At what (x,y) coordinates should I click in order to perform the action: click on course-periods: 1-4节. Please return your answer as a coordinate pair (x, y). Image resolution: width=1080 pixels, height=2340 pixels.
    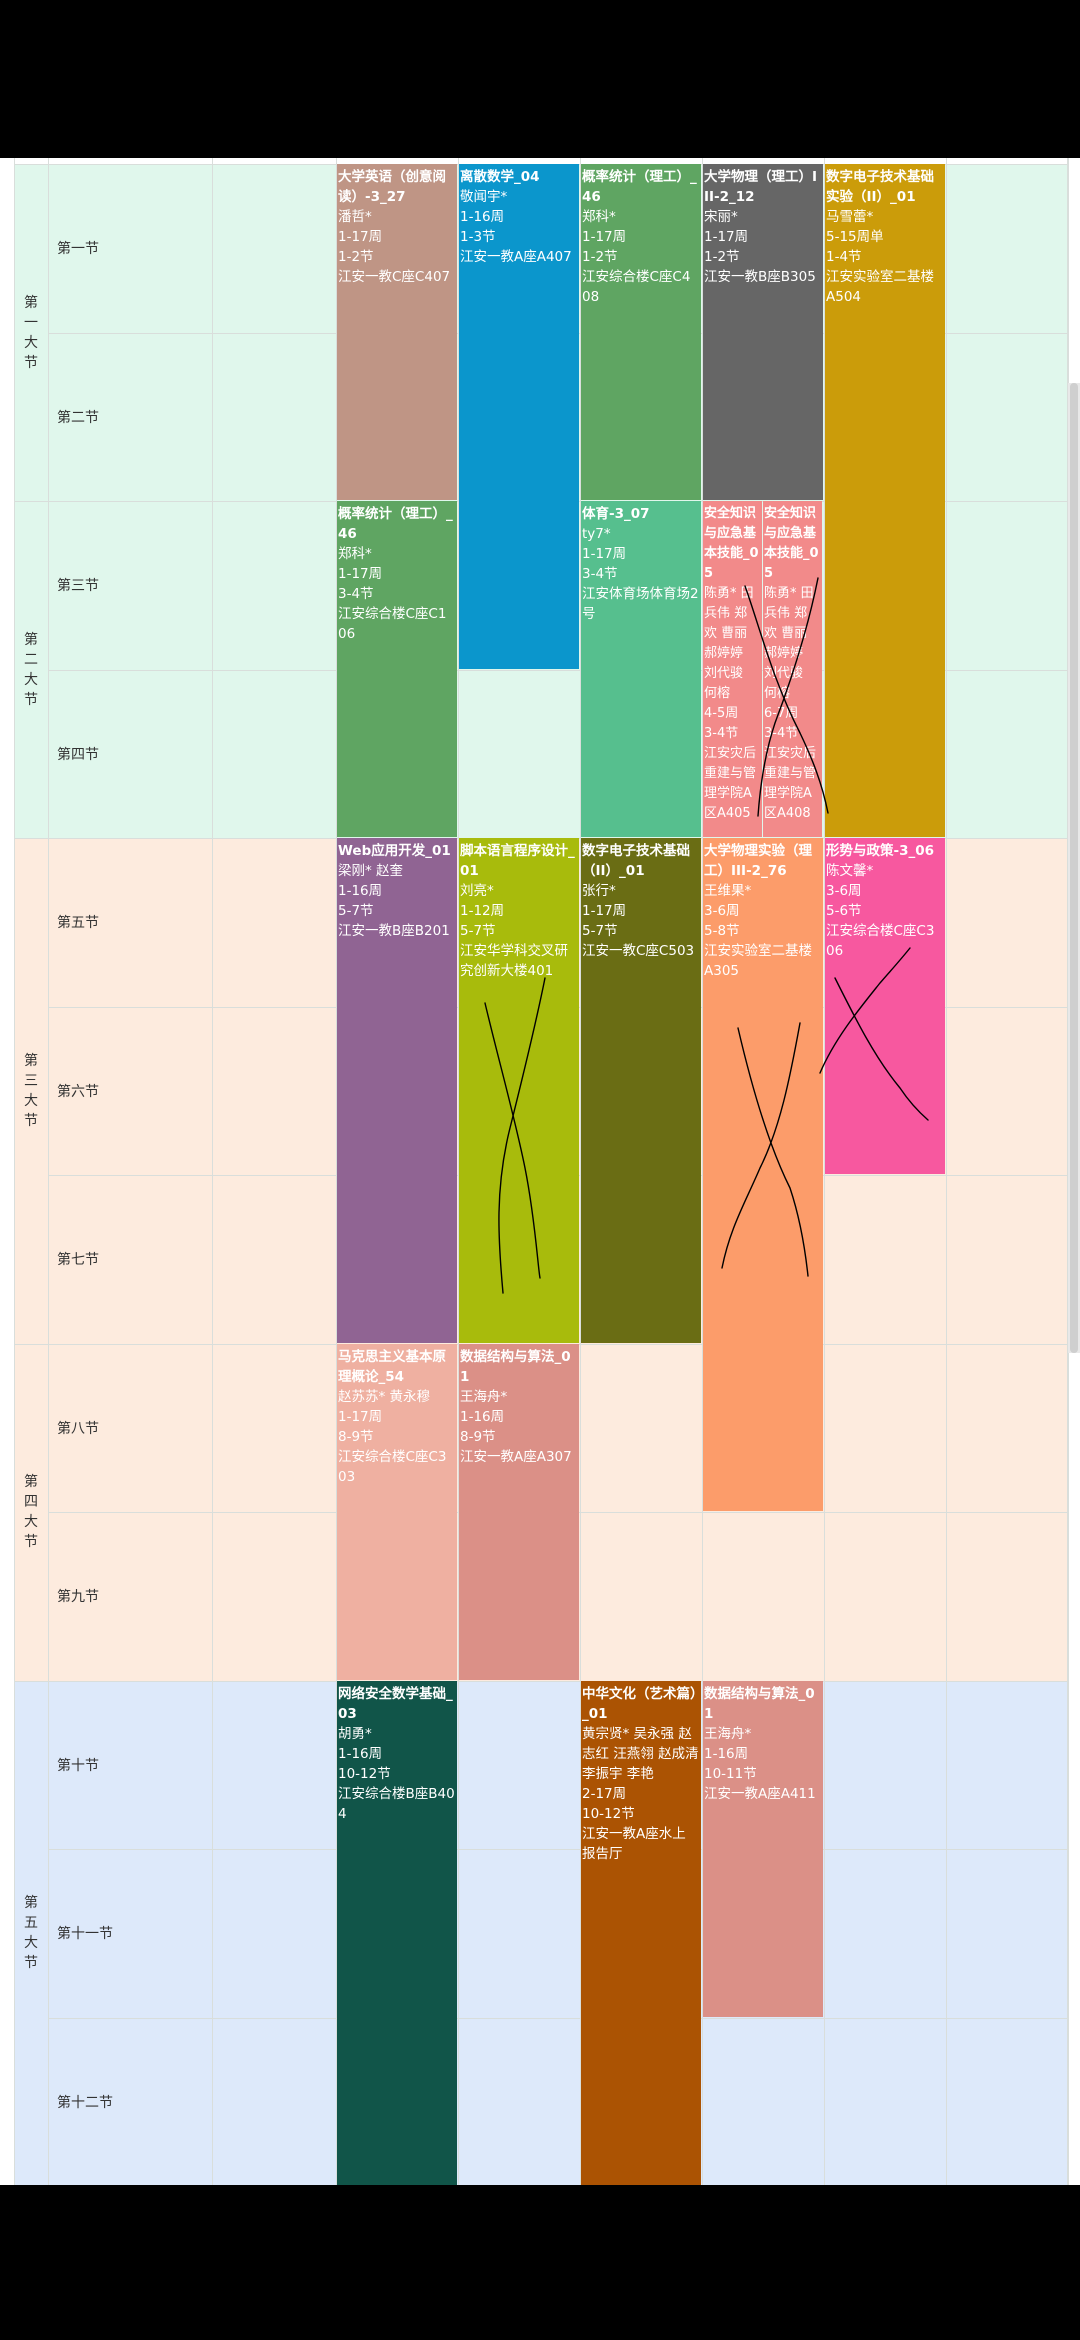
    Looking at the image, I should click on (844, 257).